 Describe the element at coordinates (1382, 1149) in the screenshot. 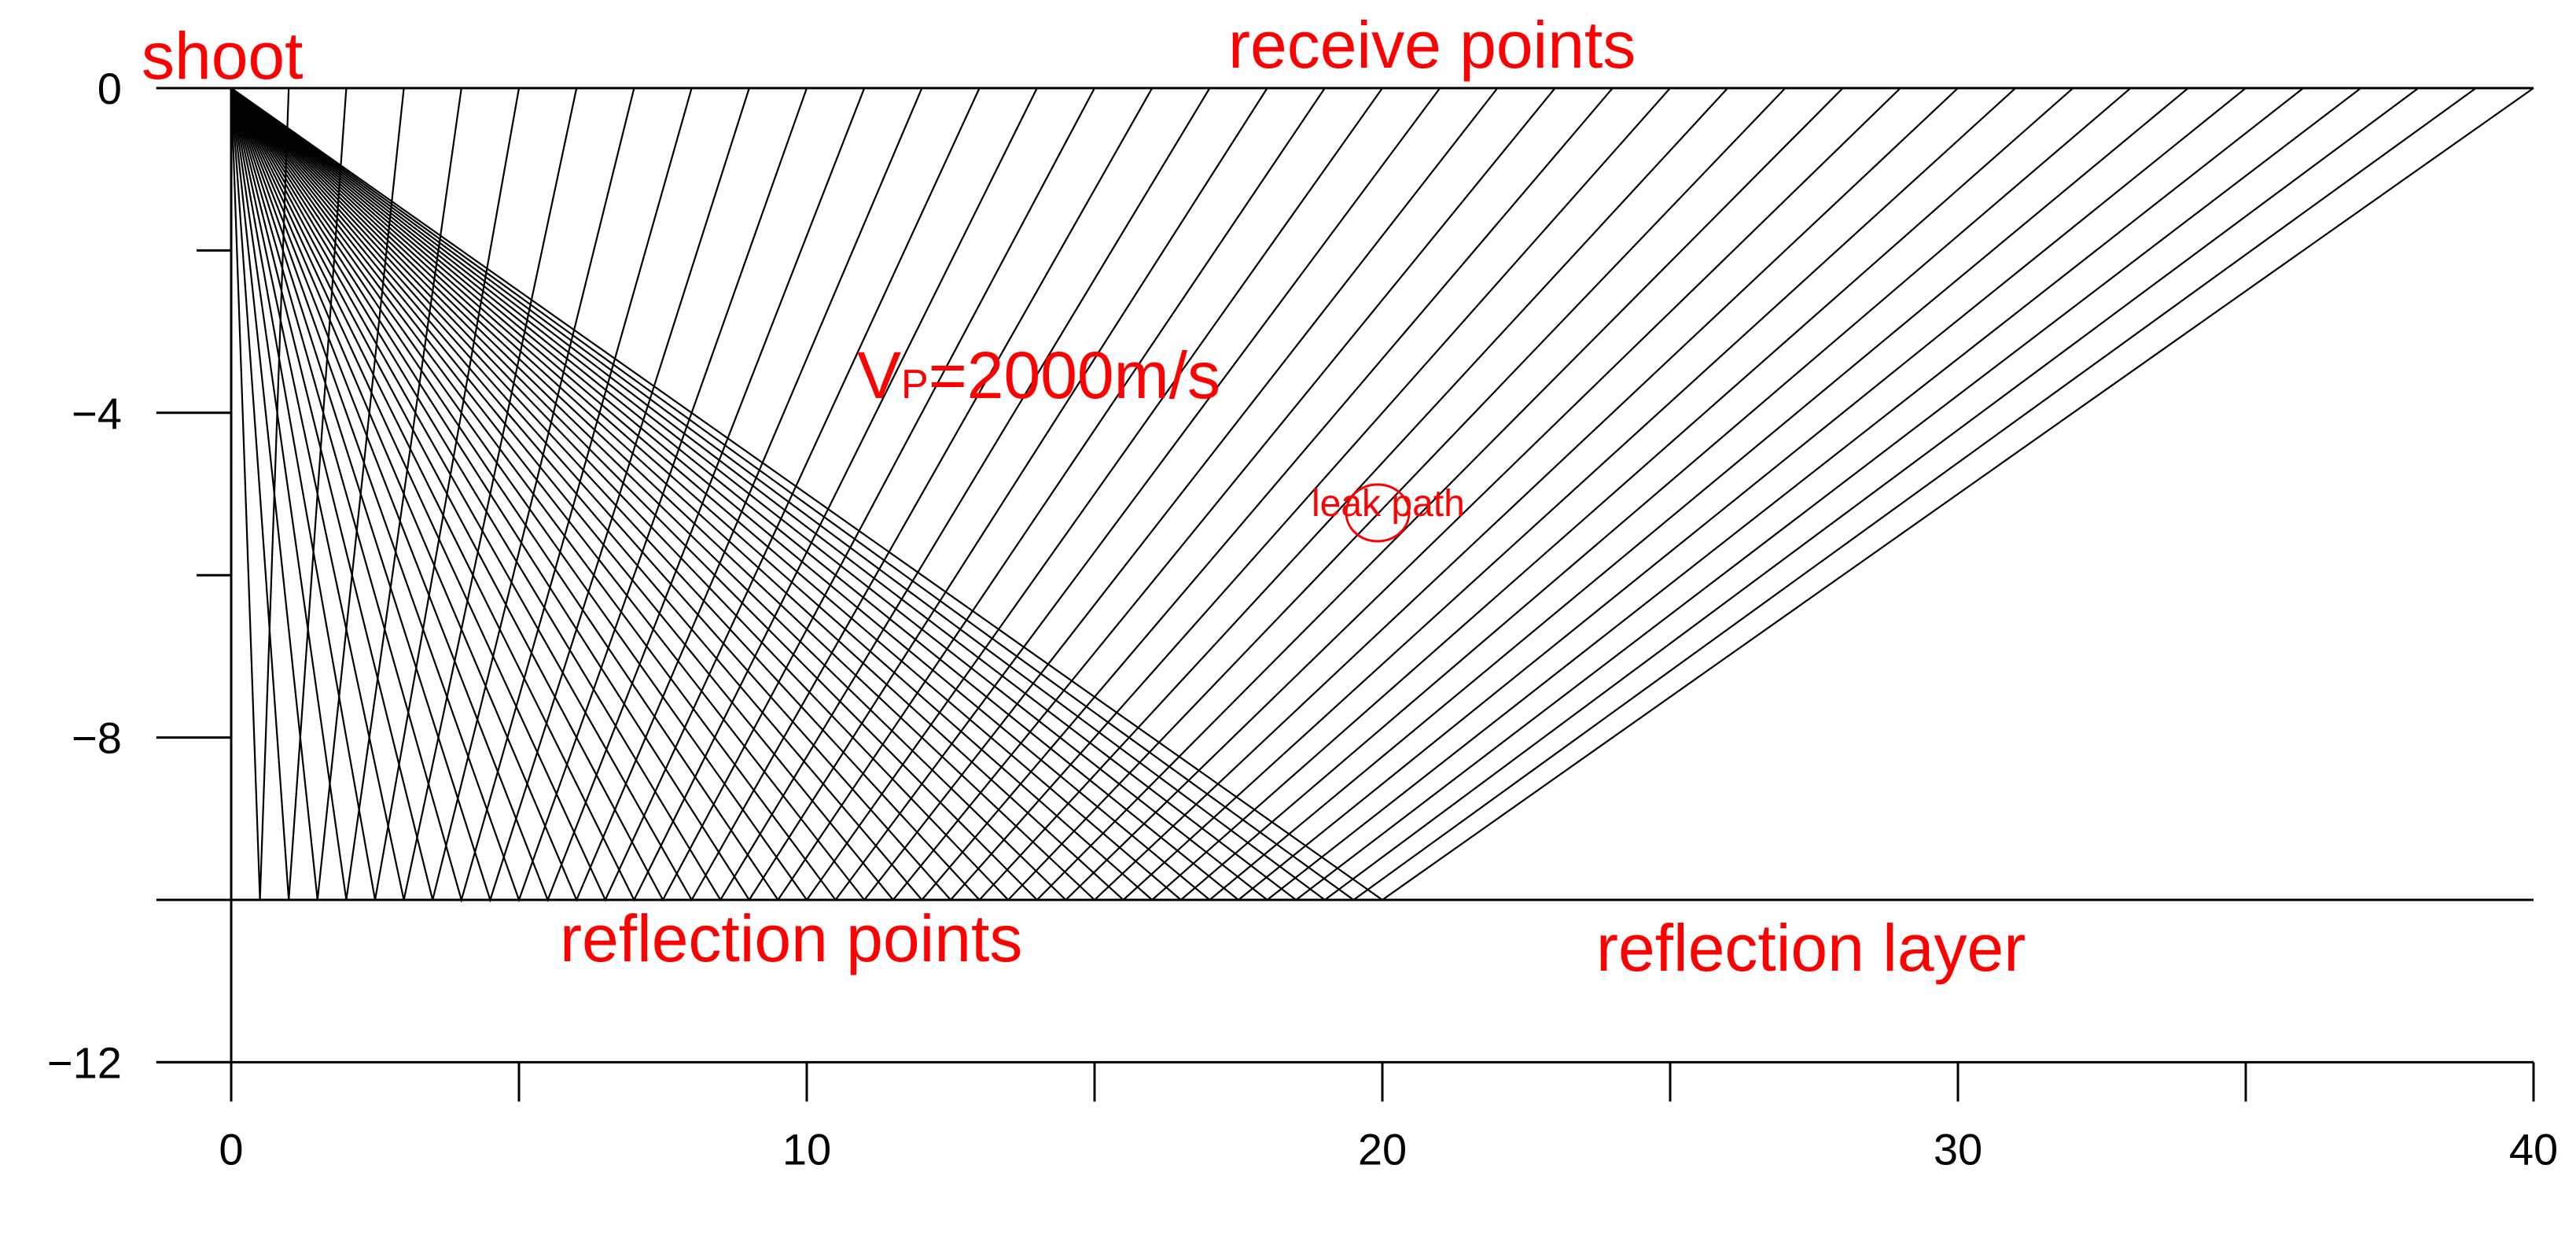

I see `x-tick-label: 20` at that location.